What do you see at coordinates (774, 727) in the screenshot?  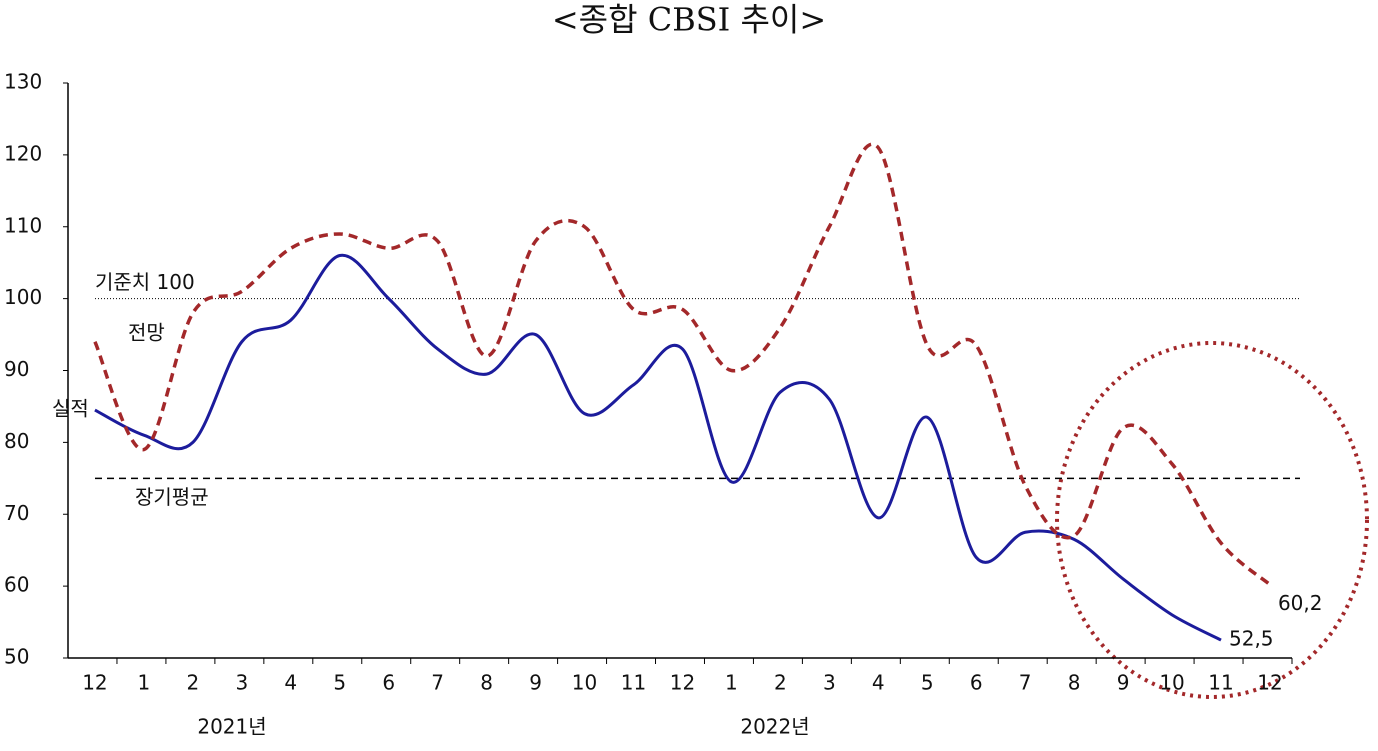 I see `year-label: 2022년` at bounding box center [774, 727].